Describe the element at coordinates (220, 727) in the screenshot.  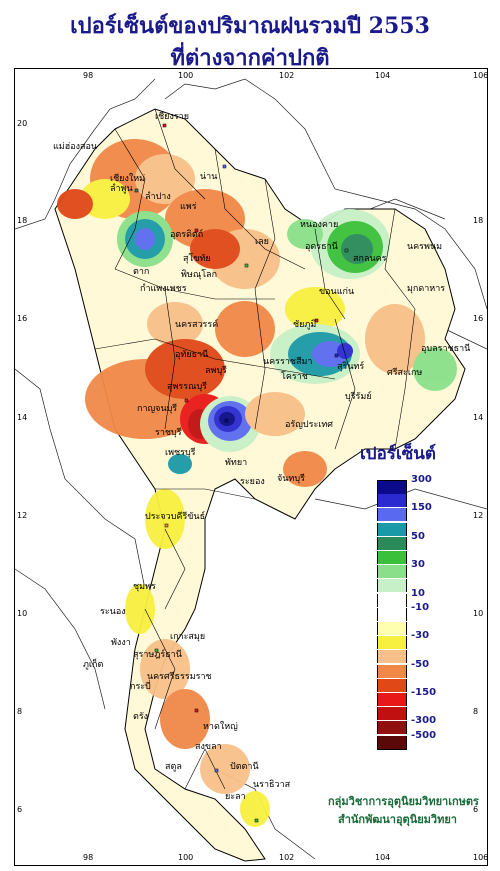
I see `place-label: หาดใหญ่` at that location.